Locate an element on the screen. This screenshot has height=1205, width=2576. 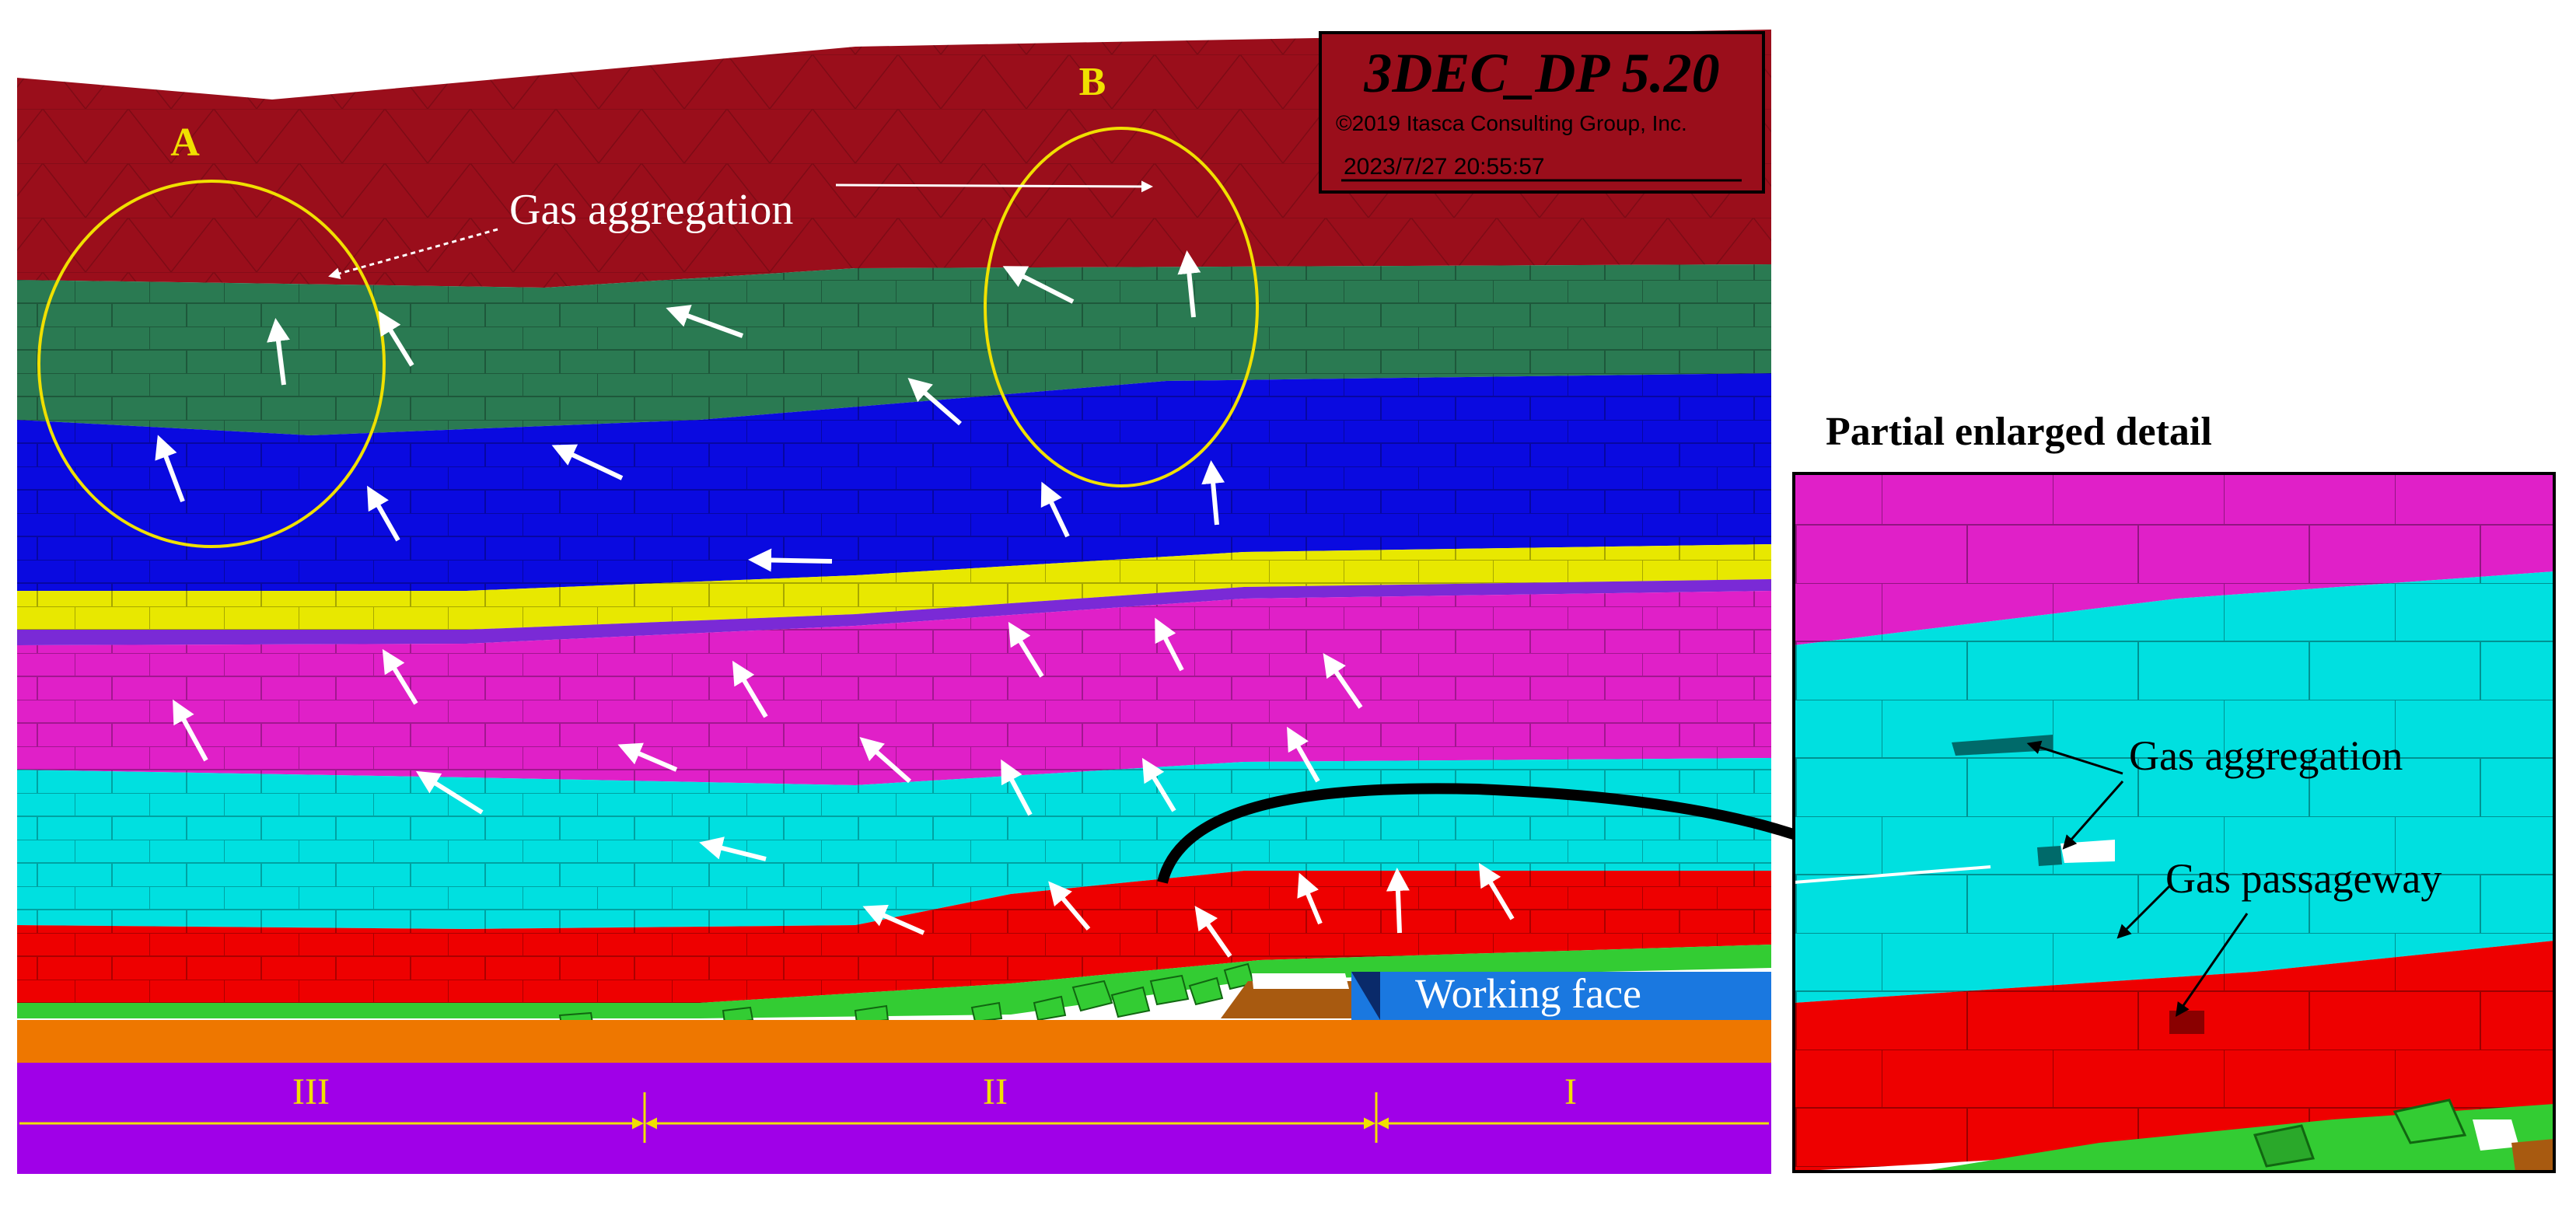
gas-aggregation-label: Gas aggregation is located at coordinates (651, 210).